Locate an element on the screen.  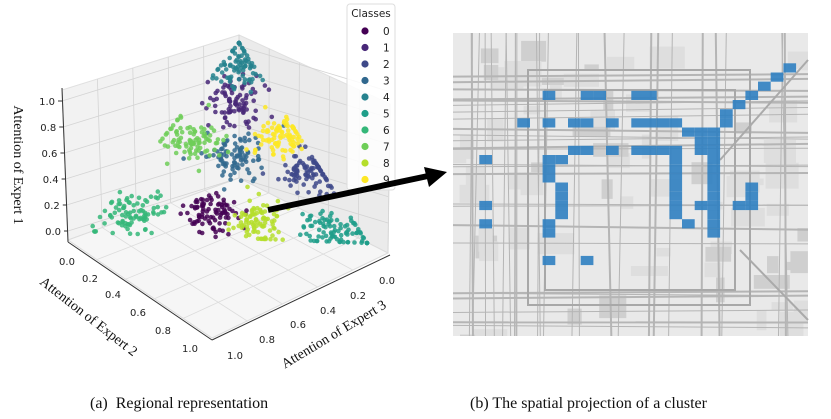
z-tick-label: 0.0 is located at coordinates (53, 232).